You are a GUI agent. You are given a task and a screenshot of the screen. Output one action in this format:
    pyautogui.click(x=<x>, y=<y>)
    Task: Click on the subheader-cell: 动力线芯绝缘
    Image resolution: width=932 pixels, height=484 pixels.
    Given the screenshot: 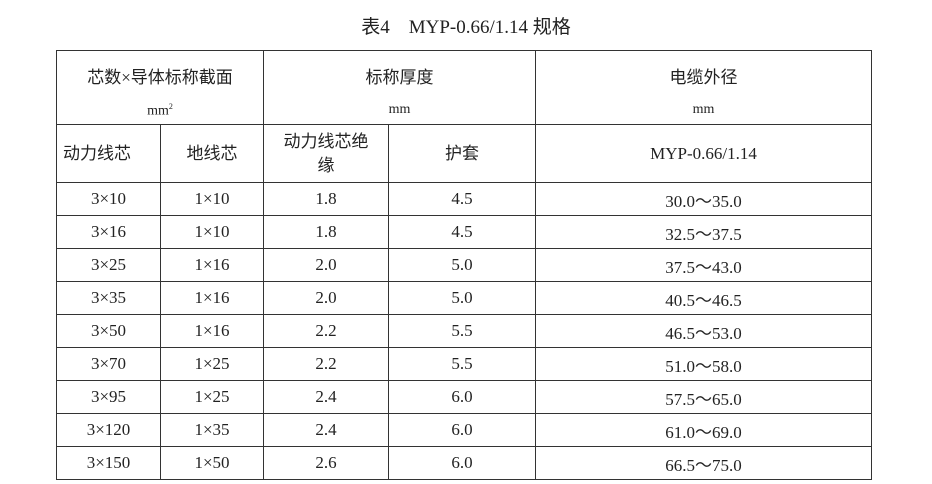 What is the action you would take?
    pyautogui.click(x=326, y=153)
    